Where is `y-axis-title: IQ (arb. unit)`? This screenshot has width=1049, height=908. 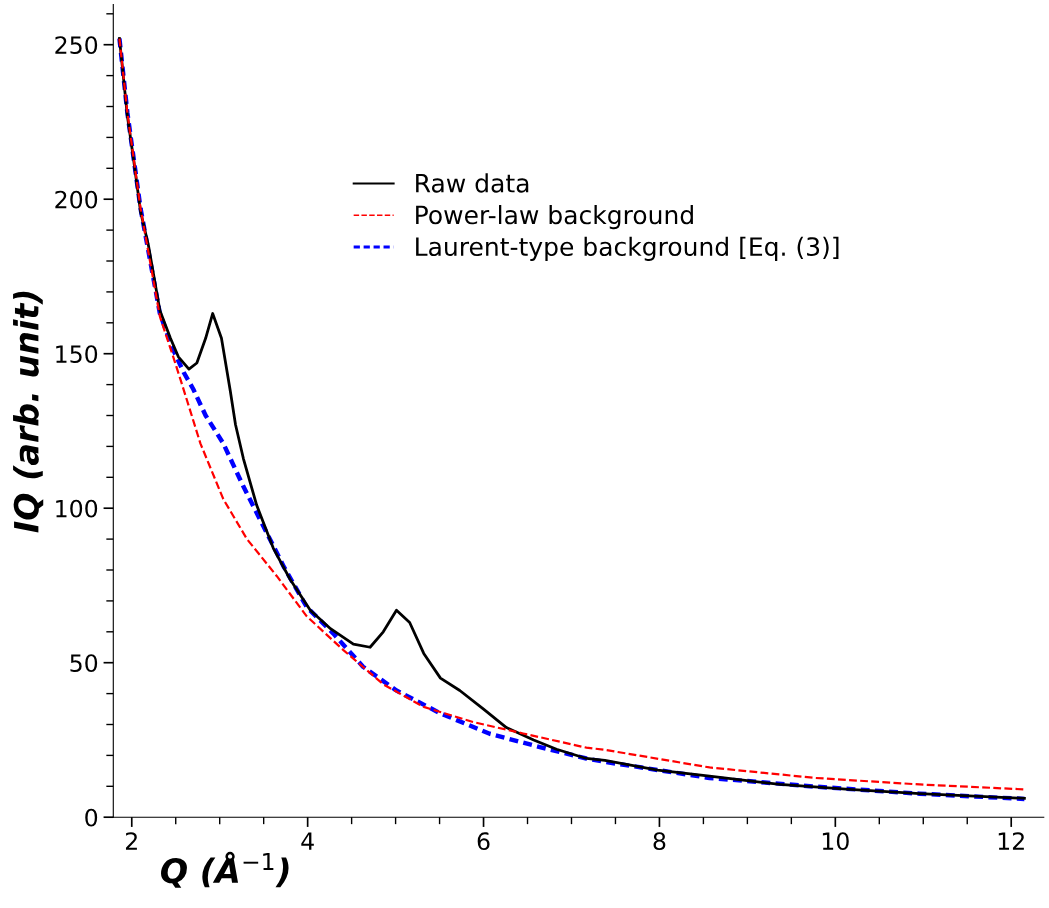 y-axis-title: IQ (arb. unit) is located at coordinates (28, 412).